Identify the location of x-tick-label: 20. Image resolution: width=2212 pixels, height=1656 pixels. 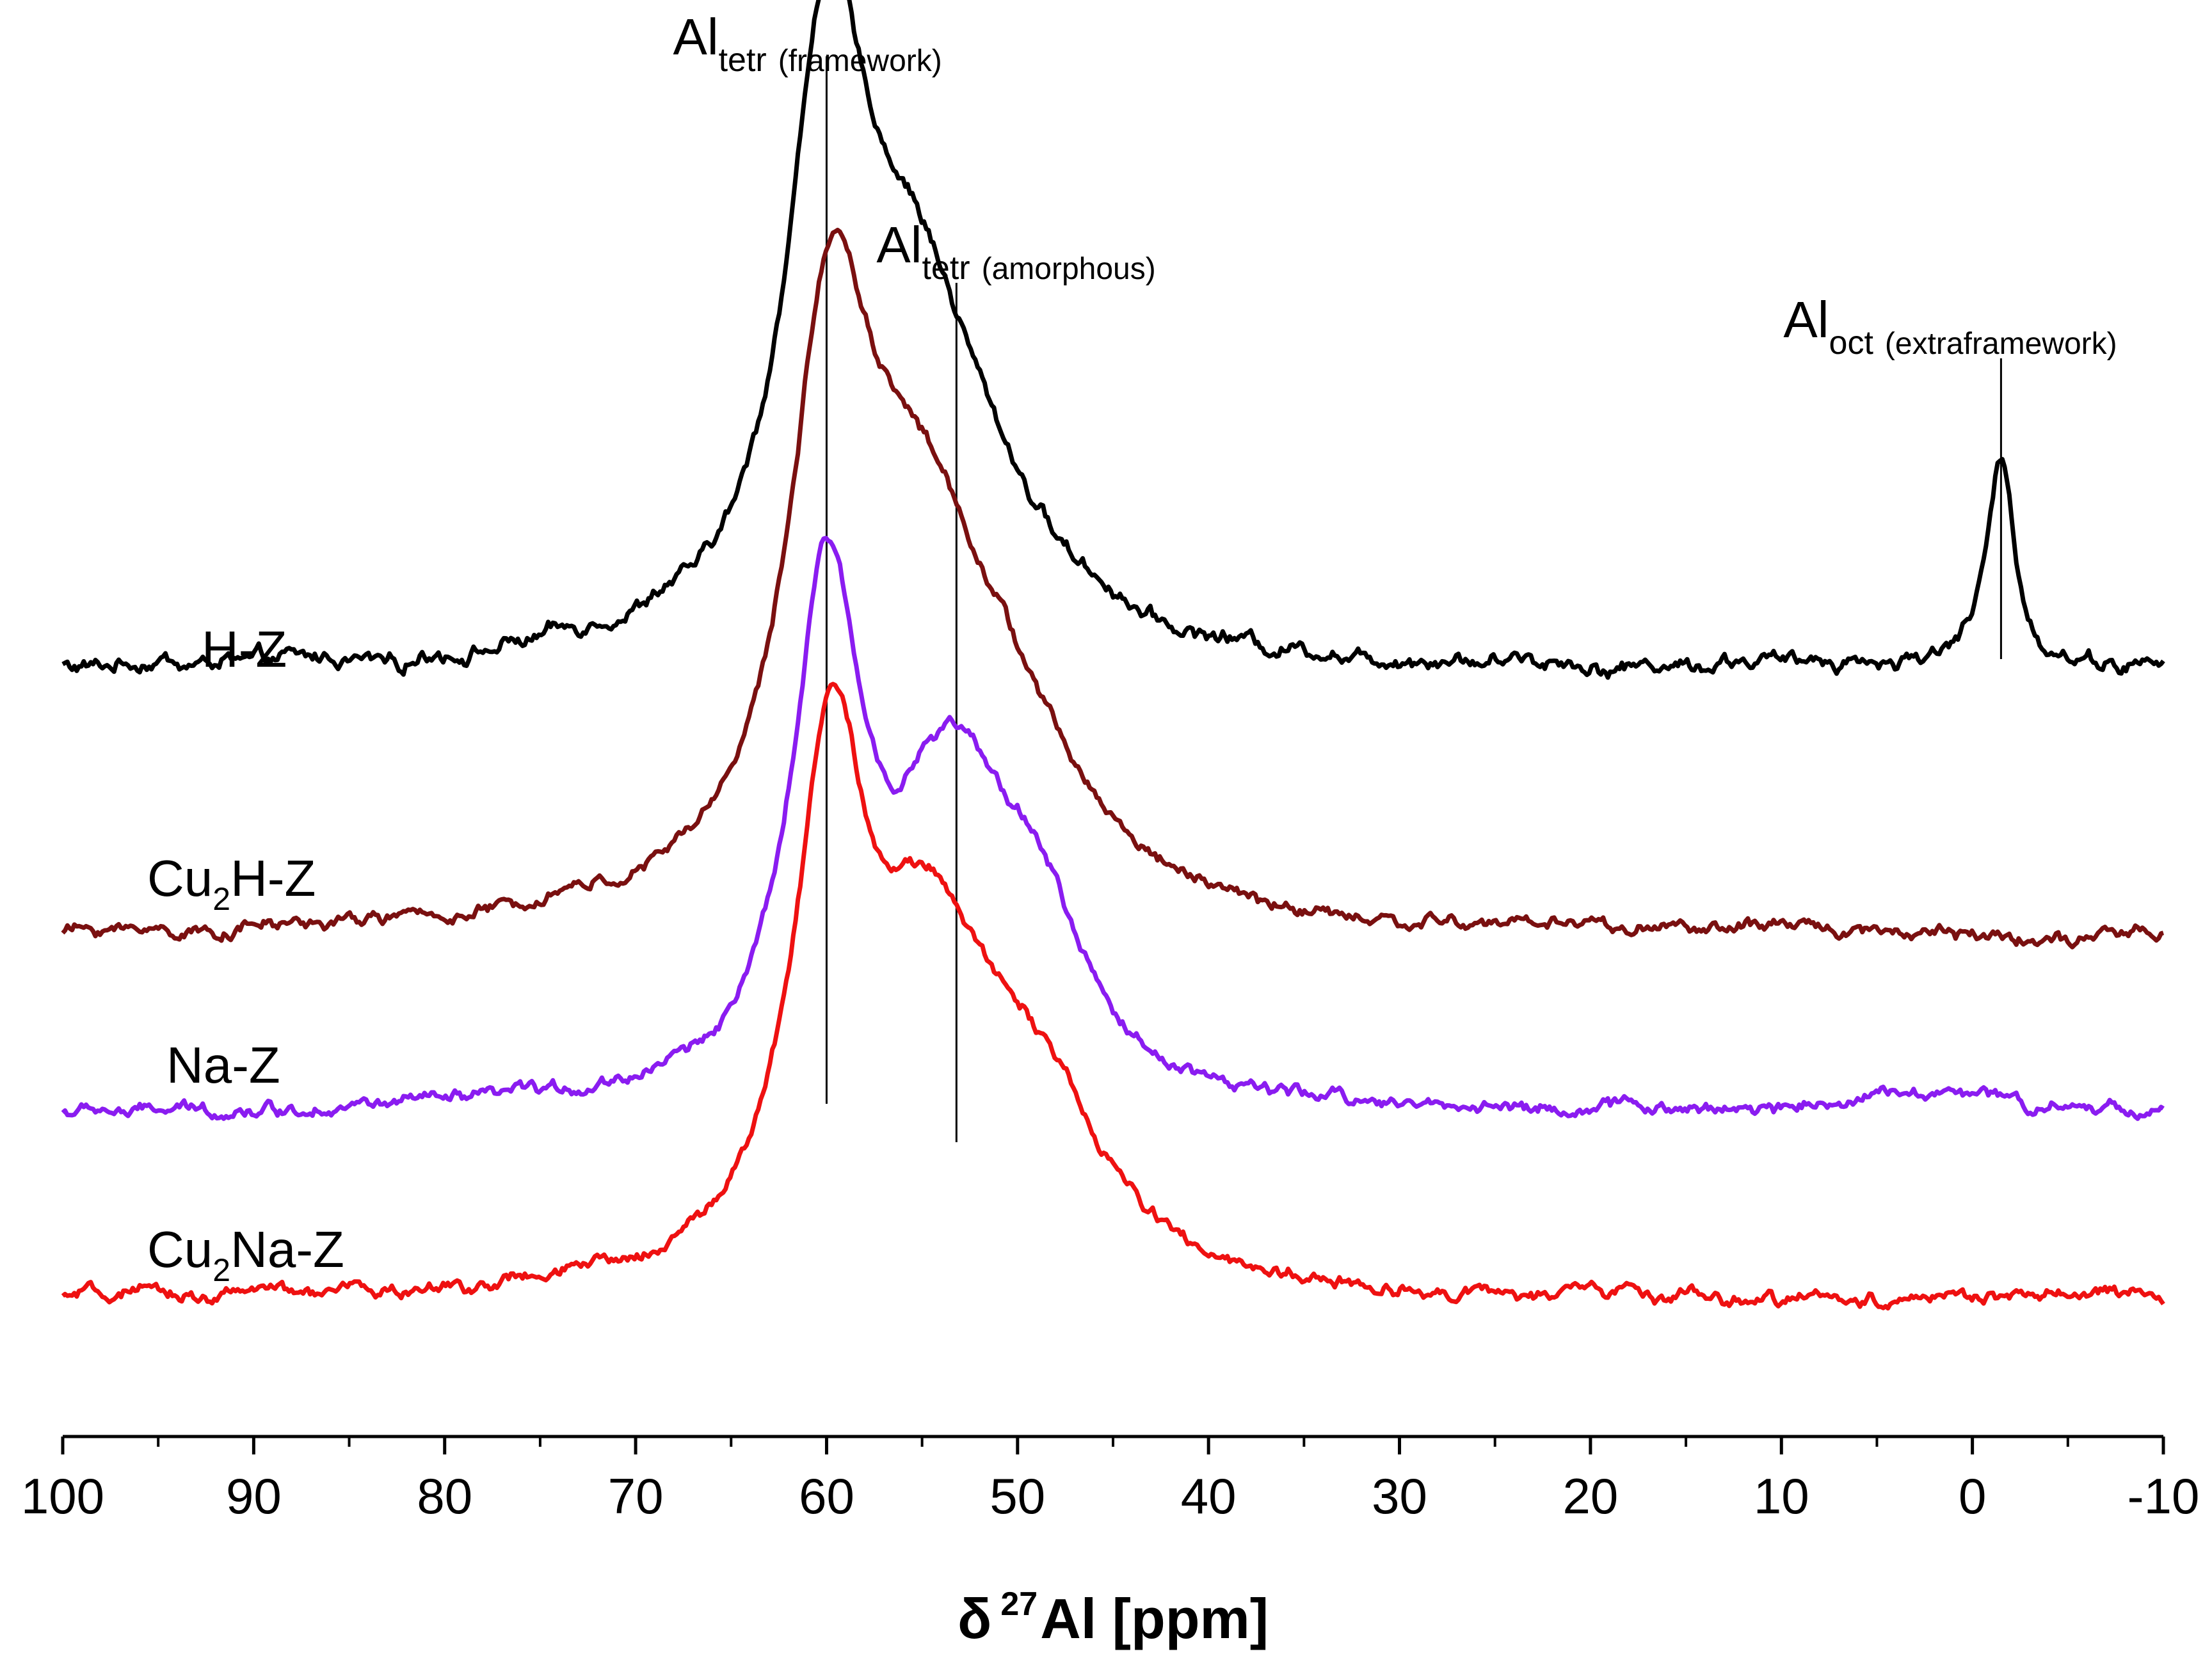
(1591, 1496).